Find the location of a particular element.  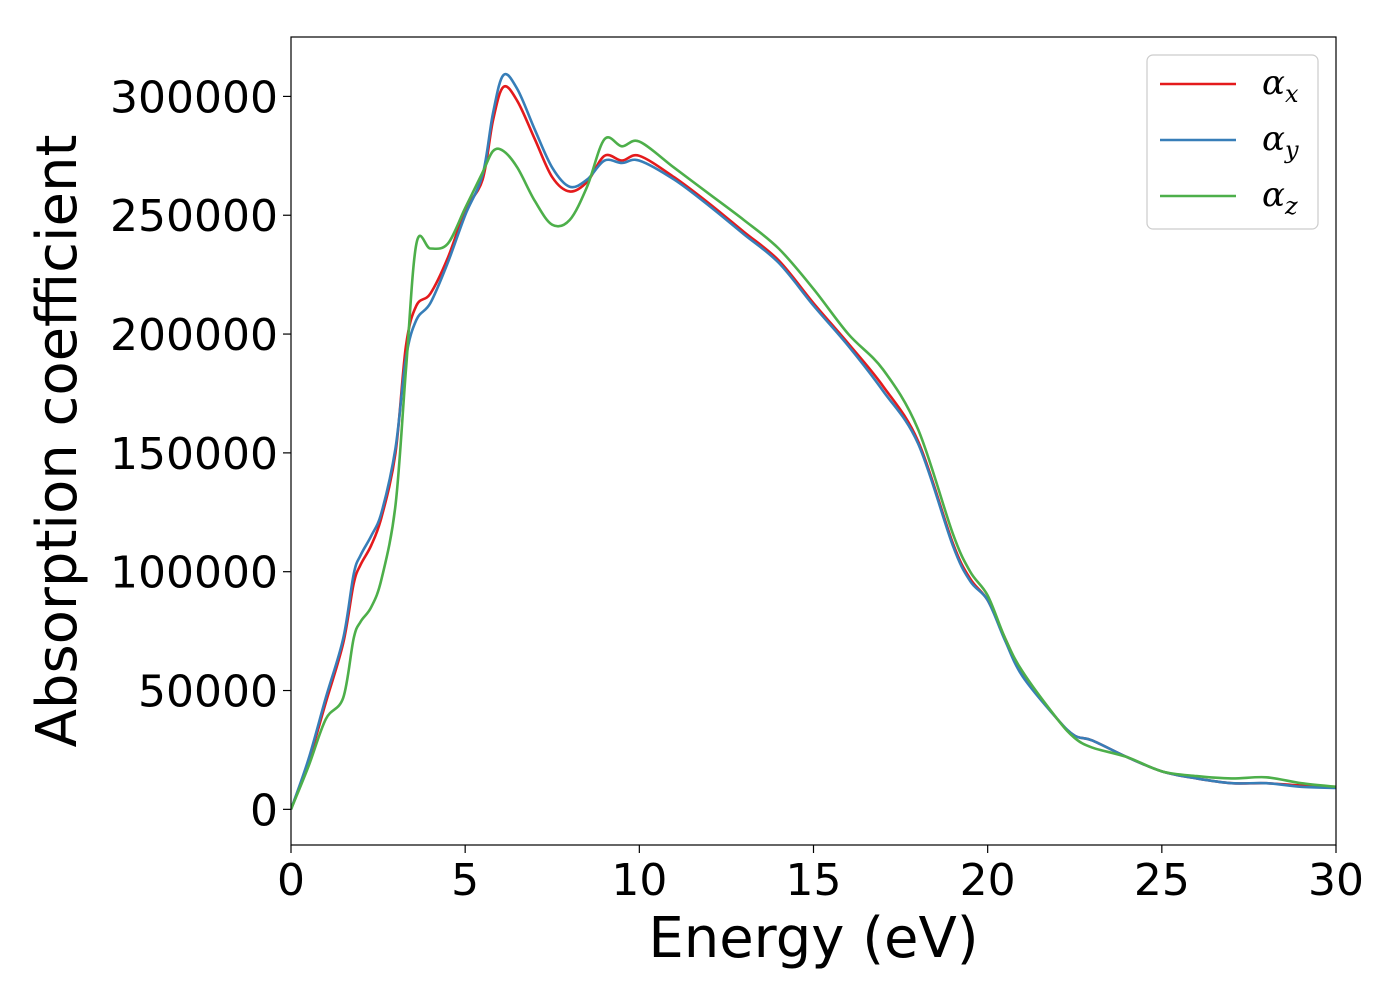

y-axis: 0 50000 100000 150000 200000 250000 300000 is located at coordinates (200, 454).